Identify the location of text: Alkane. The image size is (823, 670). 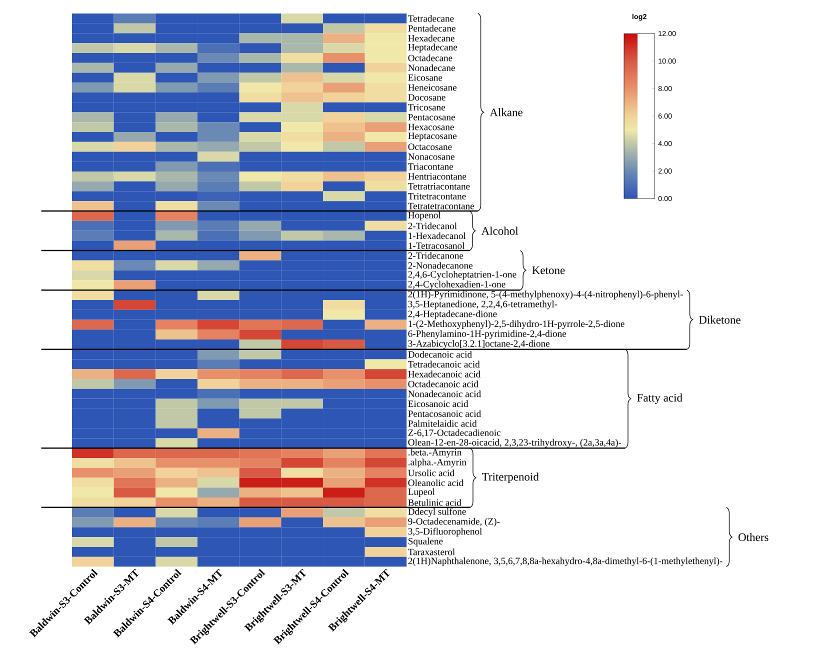
(506, 112).